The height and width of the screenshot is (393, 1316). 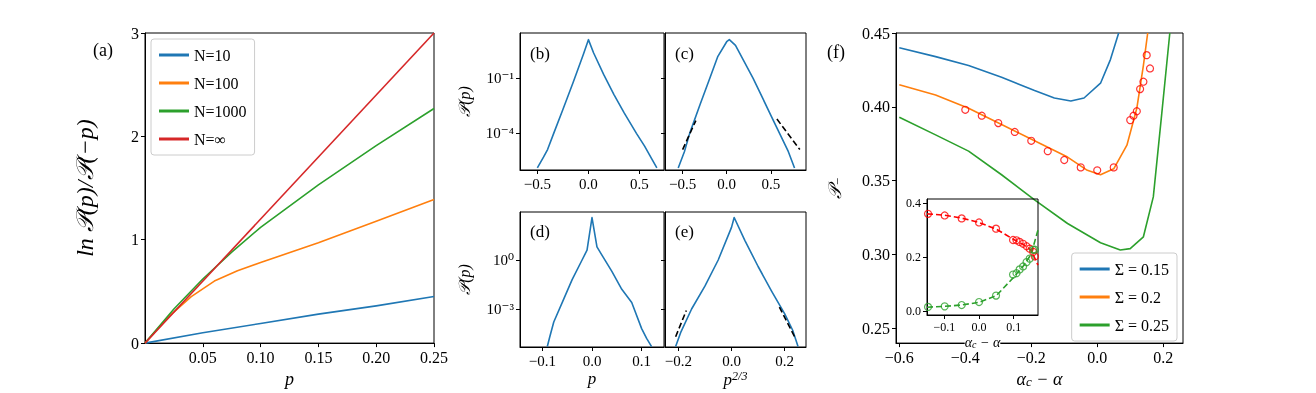 I want to click on x-tick-label: 0.25, so click(x=434, y=357).